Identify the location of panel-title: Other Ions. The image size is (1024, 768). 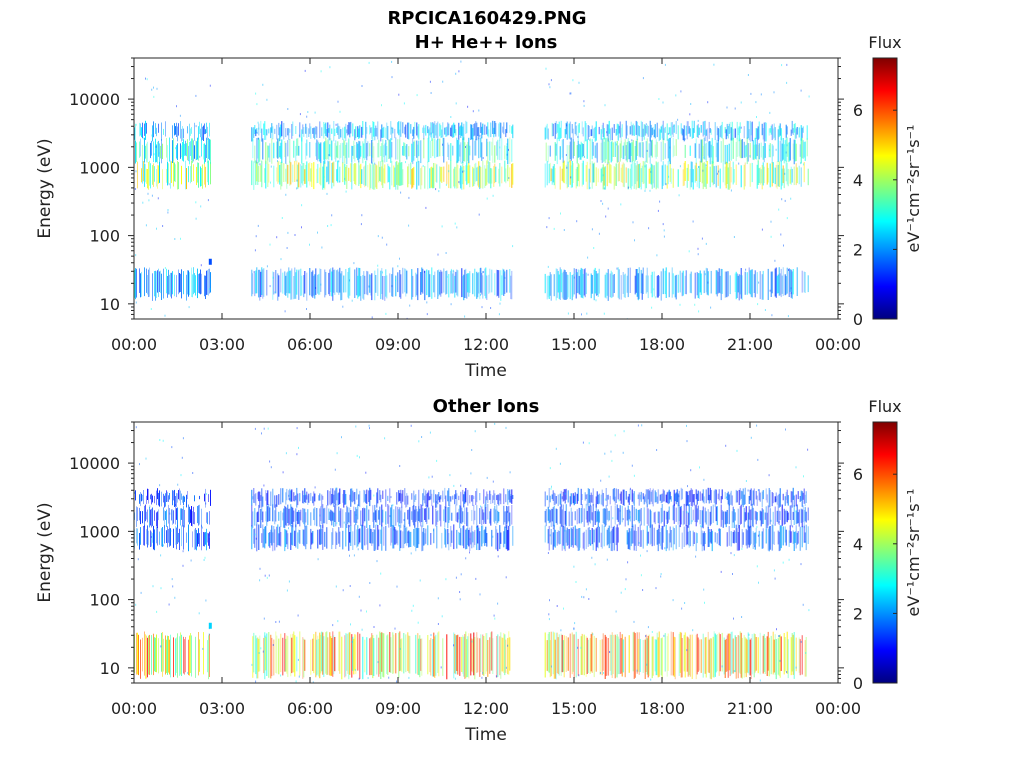
(486, 406).